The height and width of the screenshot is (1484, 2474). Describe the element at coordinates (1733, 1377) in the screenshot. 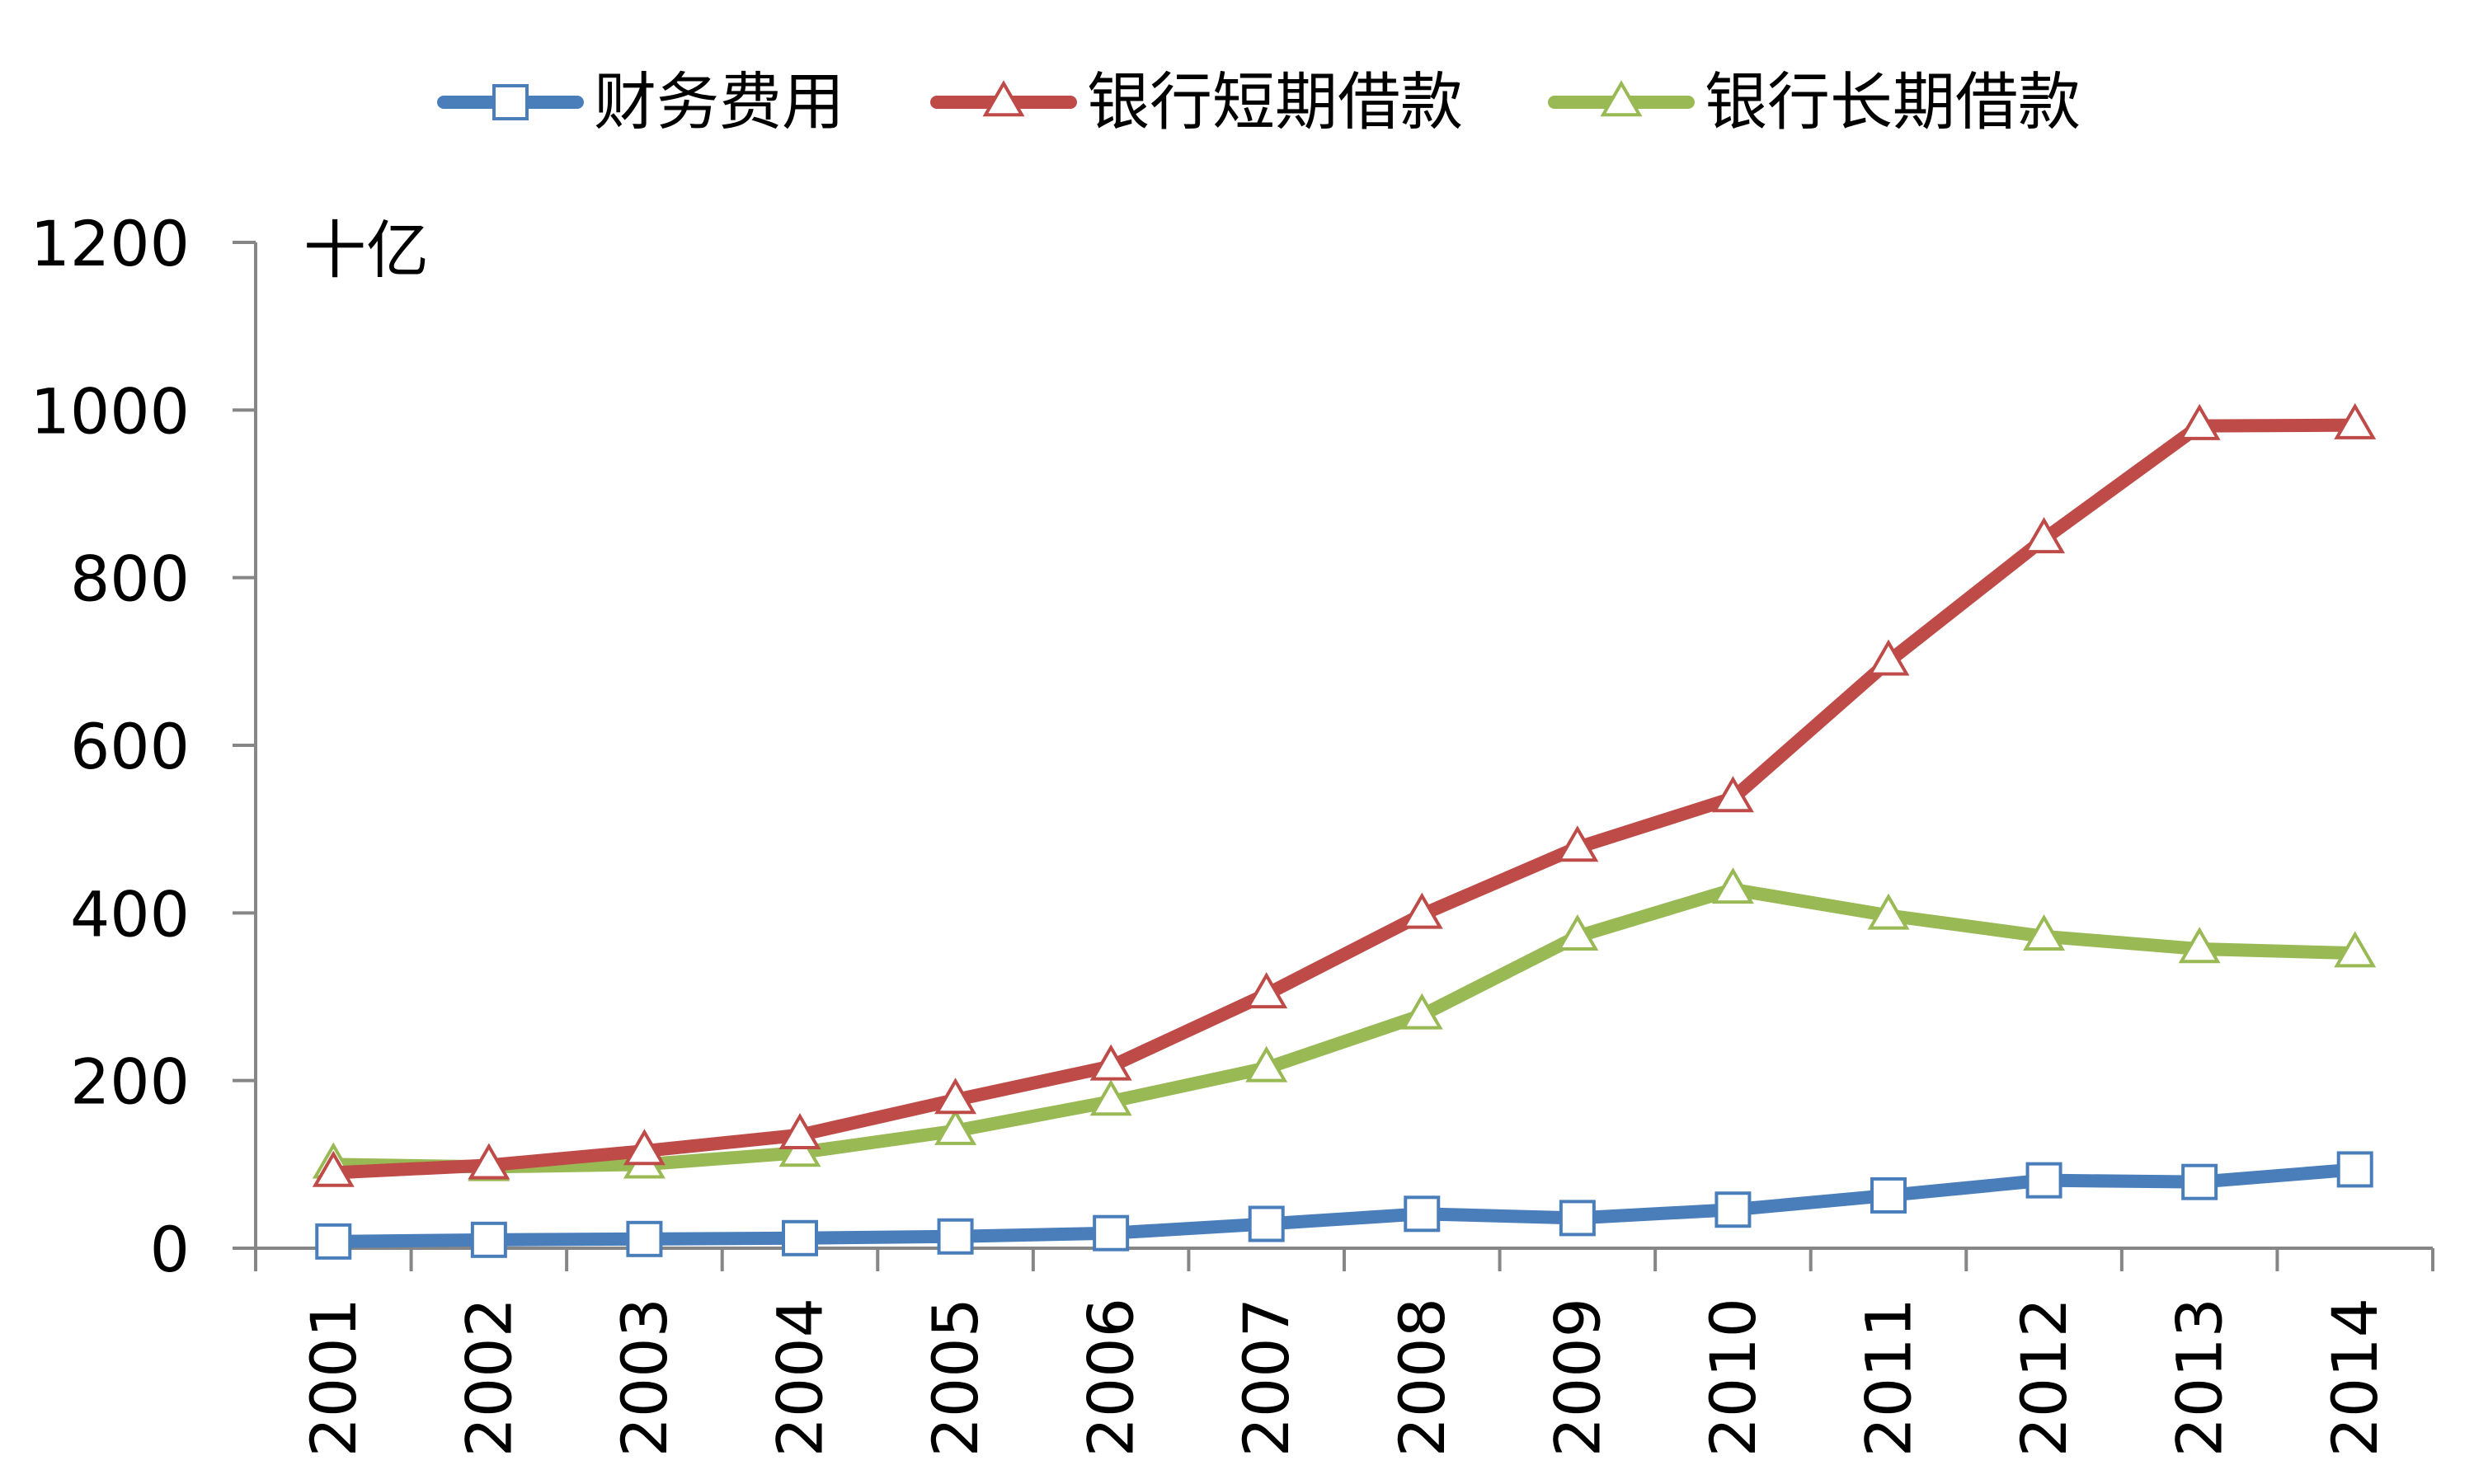

I see `x-tick-label: 2010` at that location.